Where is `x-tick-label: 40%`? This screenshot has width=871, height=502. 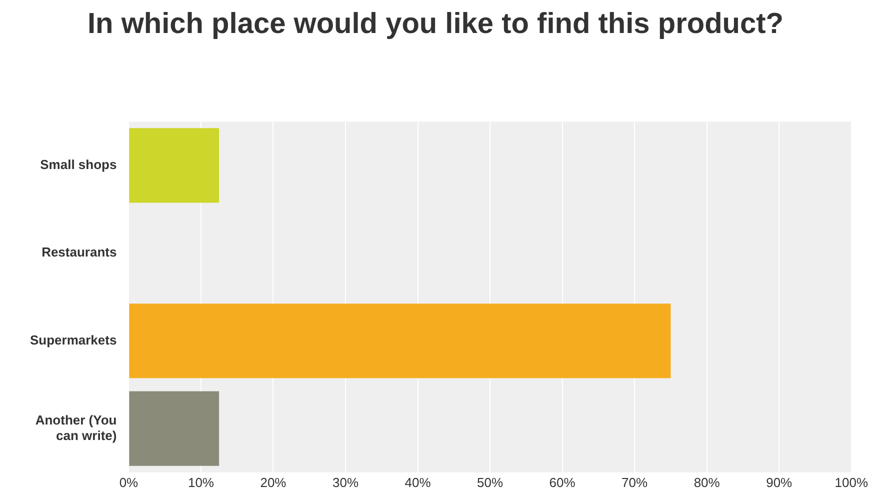
x-tick-label: 40% is located at coordinates (418, 482).